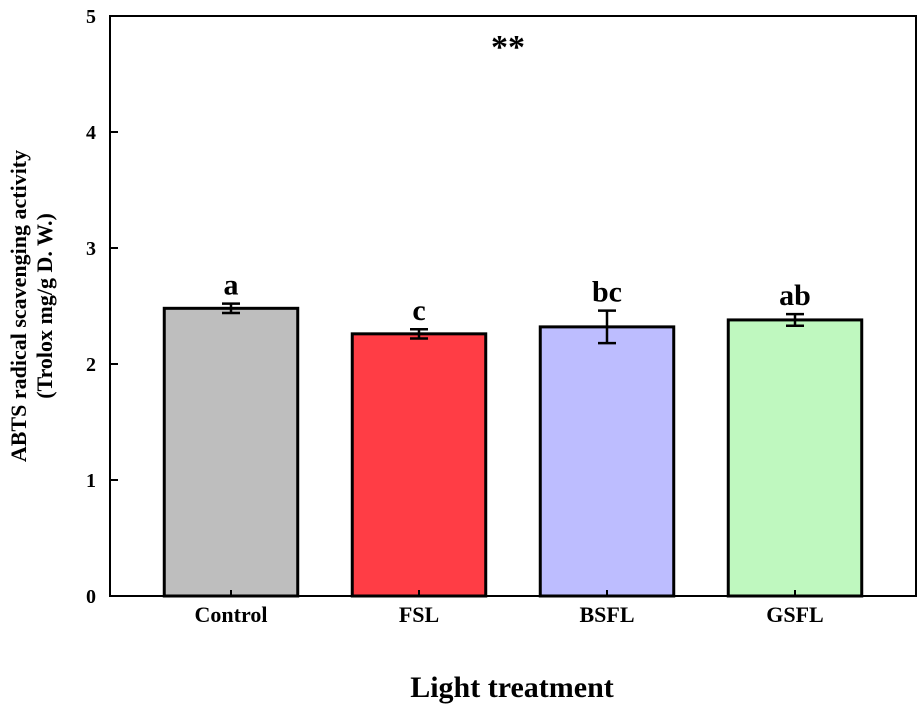  What do you see at coordinates (795, 295) in the screenshot?
I see `significance-label-3: ab` at bounding box center [795, 295].